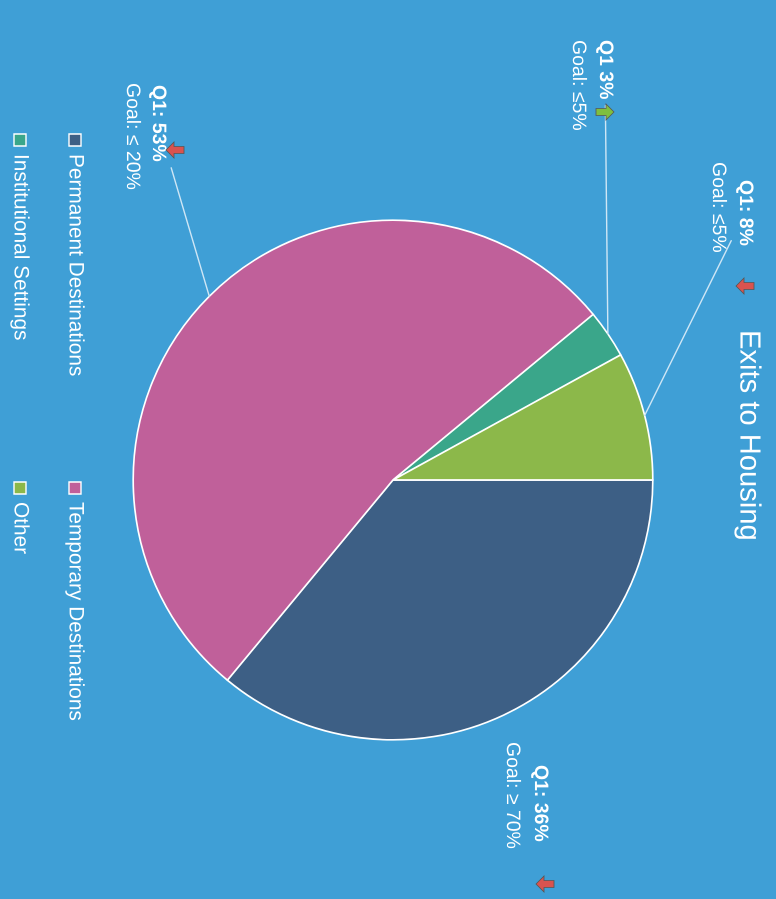 The height and width of the screenshot is (899, 776). I want to click on data-label: Q1: 36%, so click(540, 804).